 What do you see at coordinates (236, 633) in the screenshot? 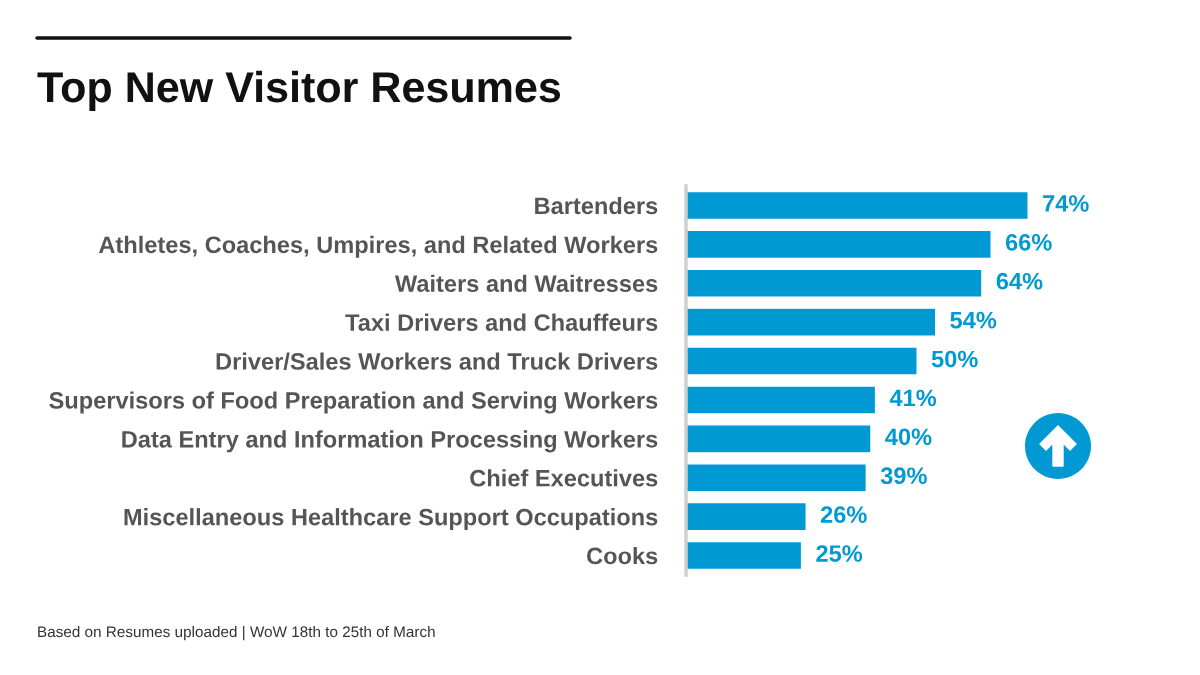
I see `text: Based on Resumes uploaded | WoW 18th to 25th of March` at bounding box center [236, 633].